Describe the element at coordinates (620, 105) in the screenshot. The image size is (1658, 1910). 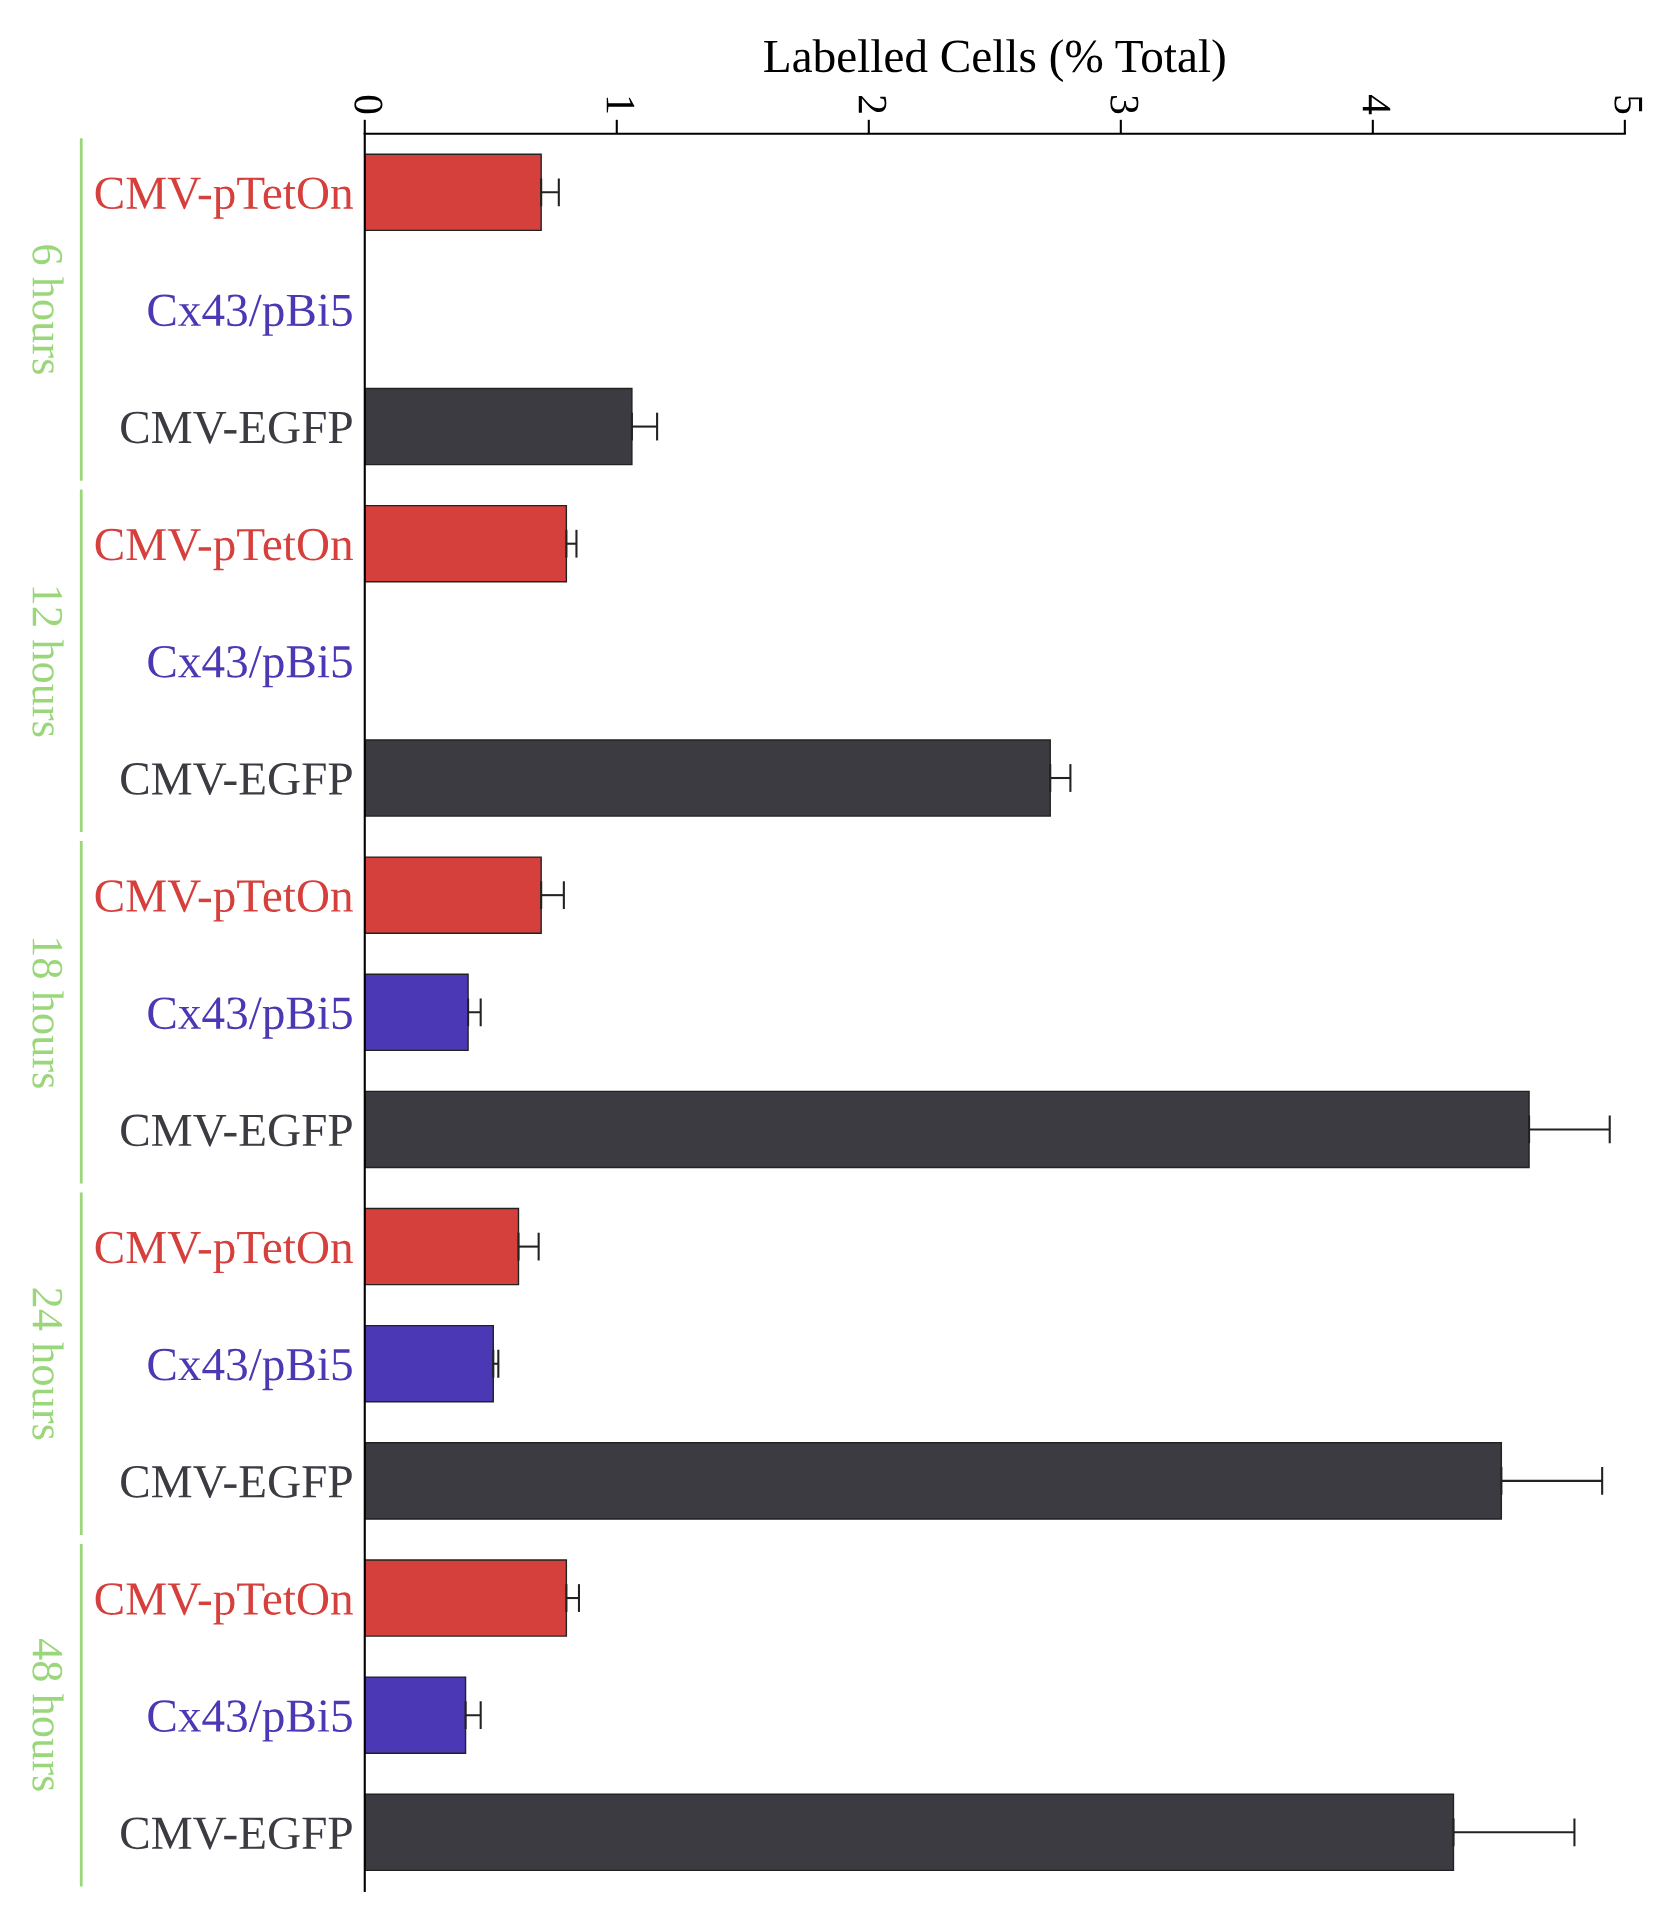
I see `x-tick-label: 1` at that location.